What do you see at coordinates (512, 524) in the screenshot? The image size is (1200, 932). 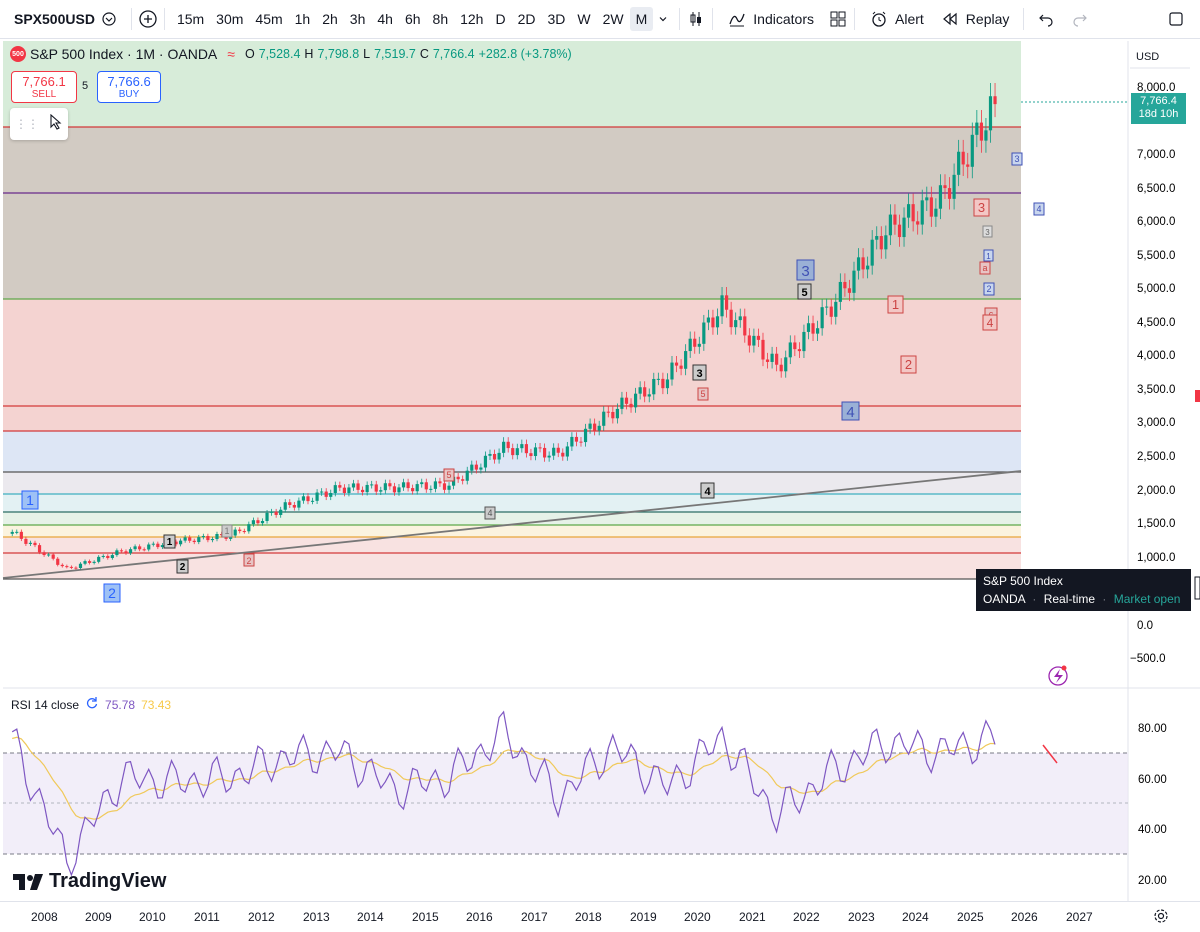 I see `trendline` at bounding box center [512, 524].